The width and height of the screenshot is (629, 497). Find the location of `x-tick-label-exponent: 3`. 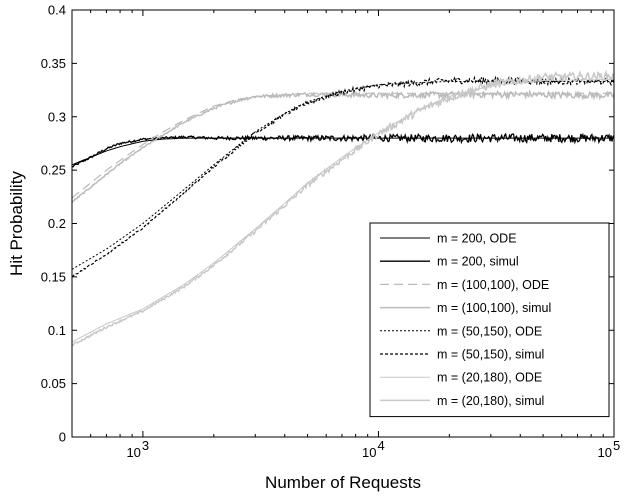

x-tick-label-exponent: 3 is located at coordinates (145, 445).